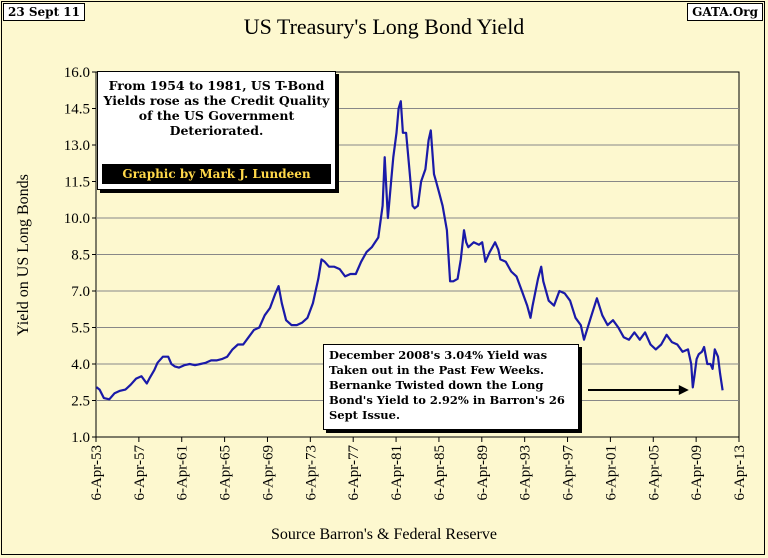 This screenshot has width=768, height=558. I want to click on x-tick-label: 6-Apr-01, so click(611, 473).